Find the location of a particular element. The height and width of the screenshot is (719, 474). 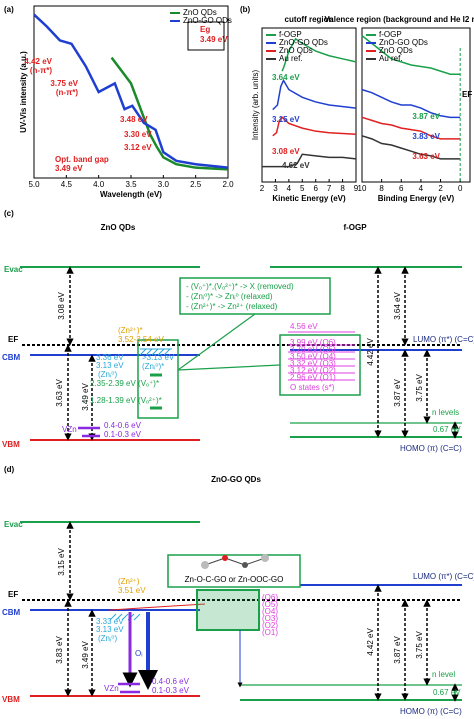

diagram-label: 3.33 eV is located at coordinates (110, 621).